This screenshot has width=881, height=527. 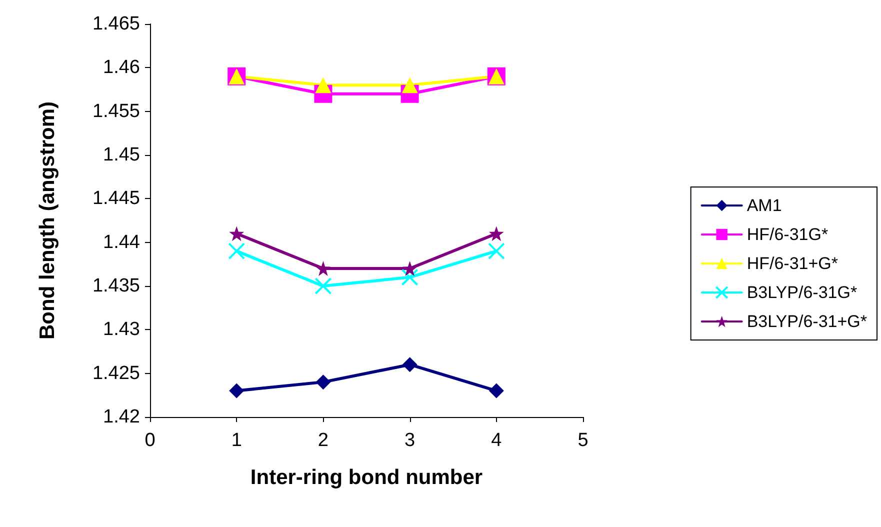 I want to click on y-tick-label: 1.46, so click(x=121, y=67).